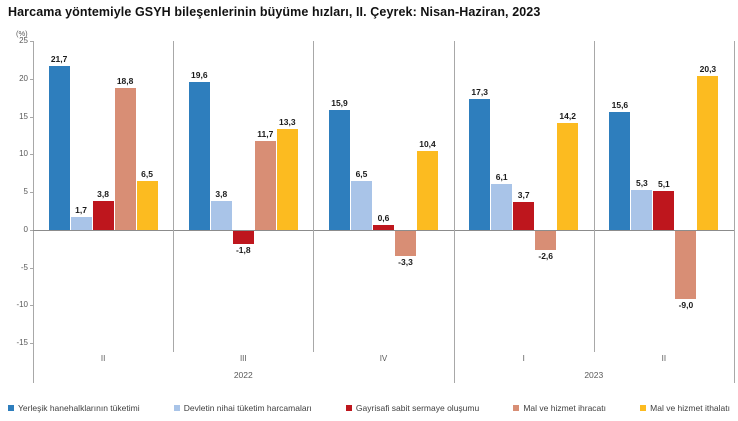 The height and width of the screenshot is (421, 738). Describe the element at coordinates (734, 212) in the screenshot. I see `plot-right-border` at that location.